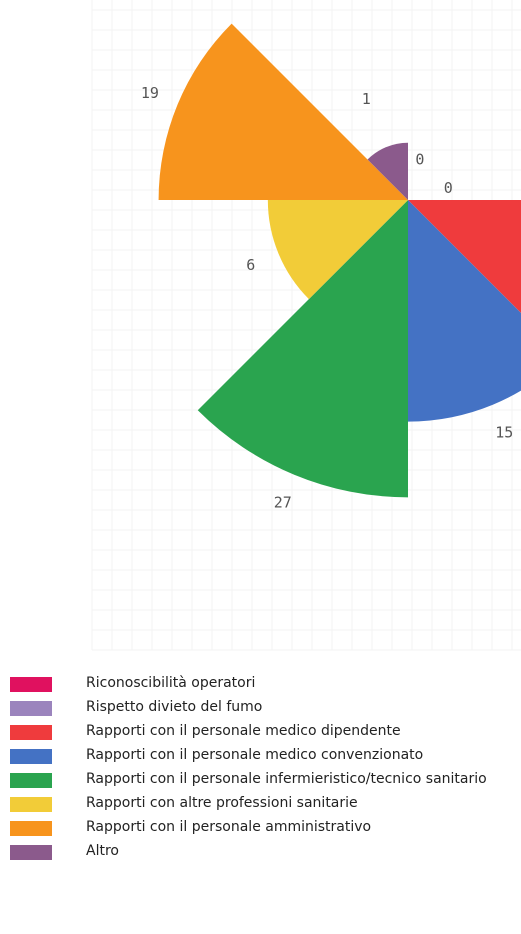 This screenshot has height=934, width=521. I want to click on legend-item: Riconoscibilità operatori, so click(260, 684).